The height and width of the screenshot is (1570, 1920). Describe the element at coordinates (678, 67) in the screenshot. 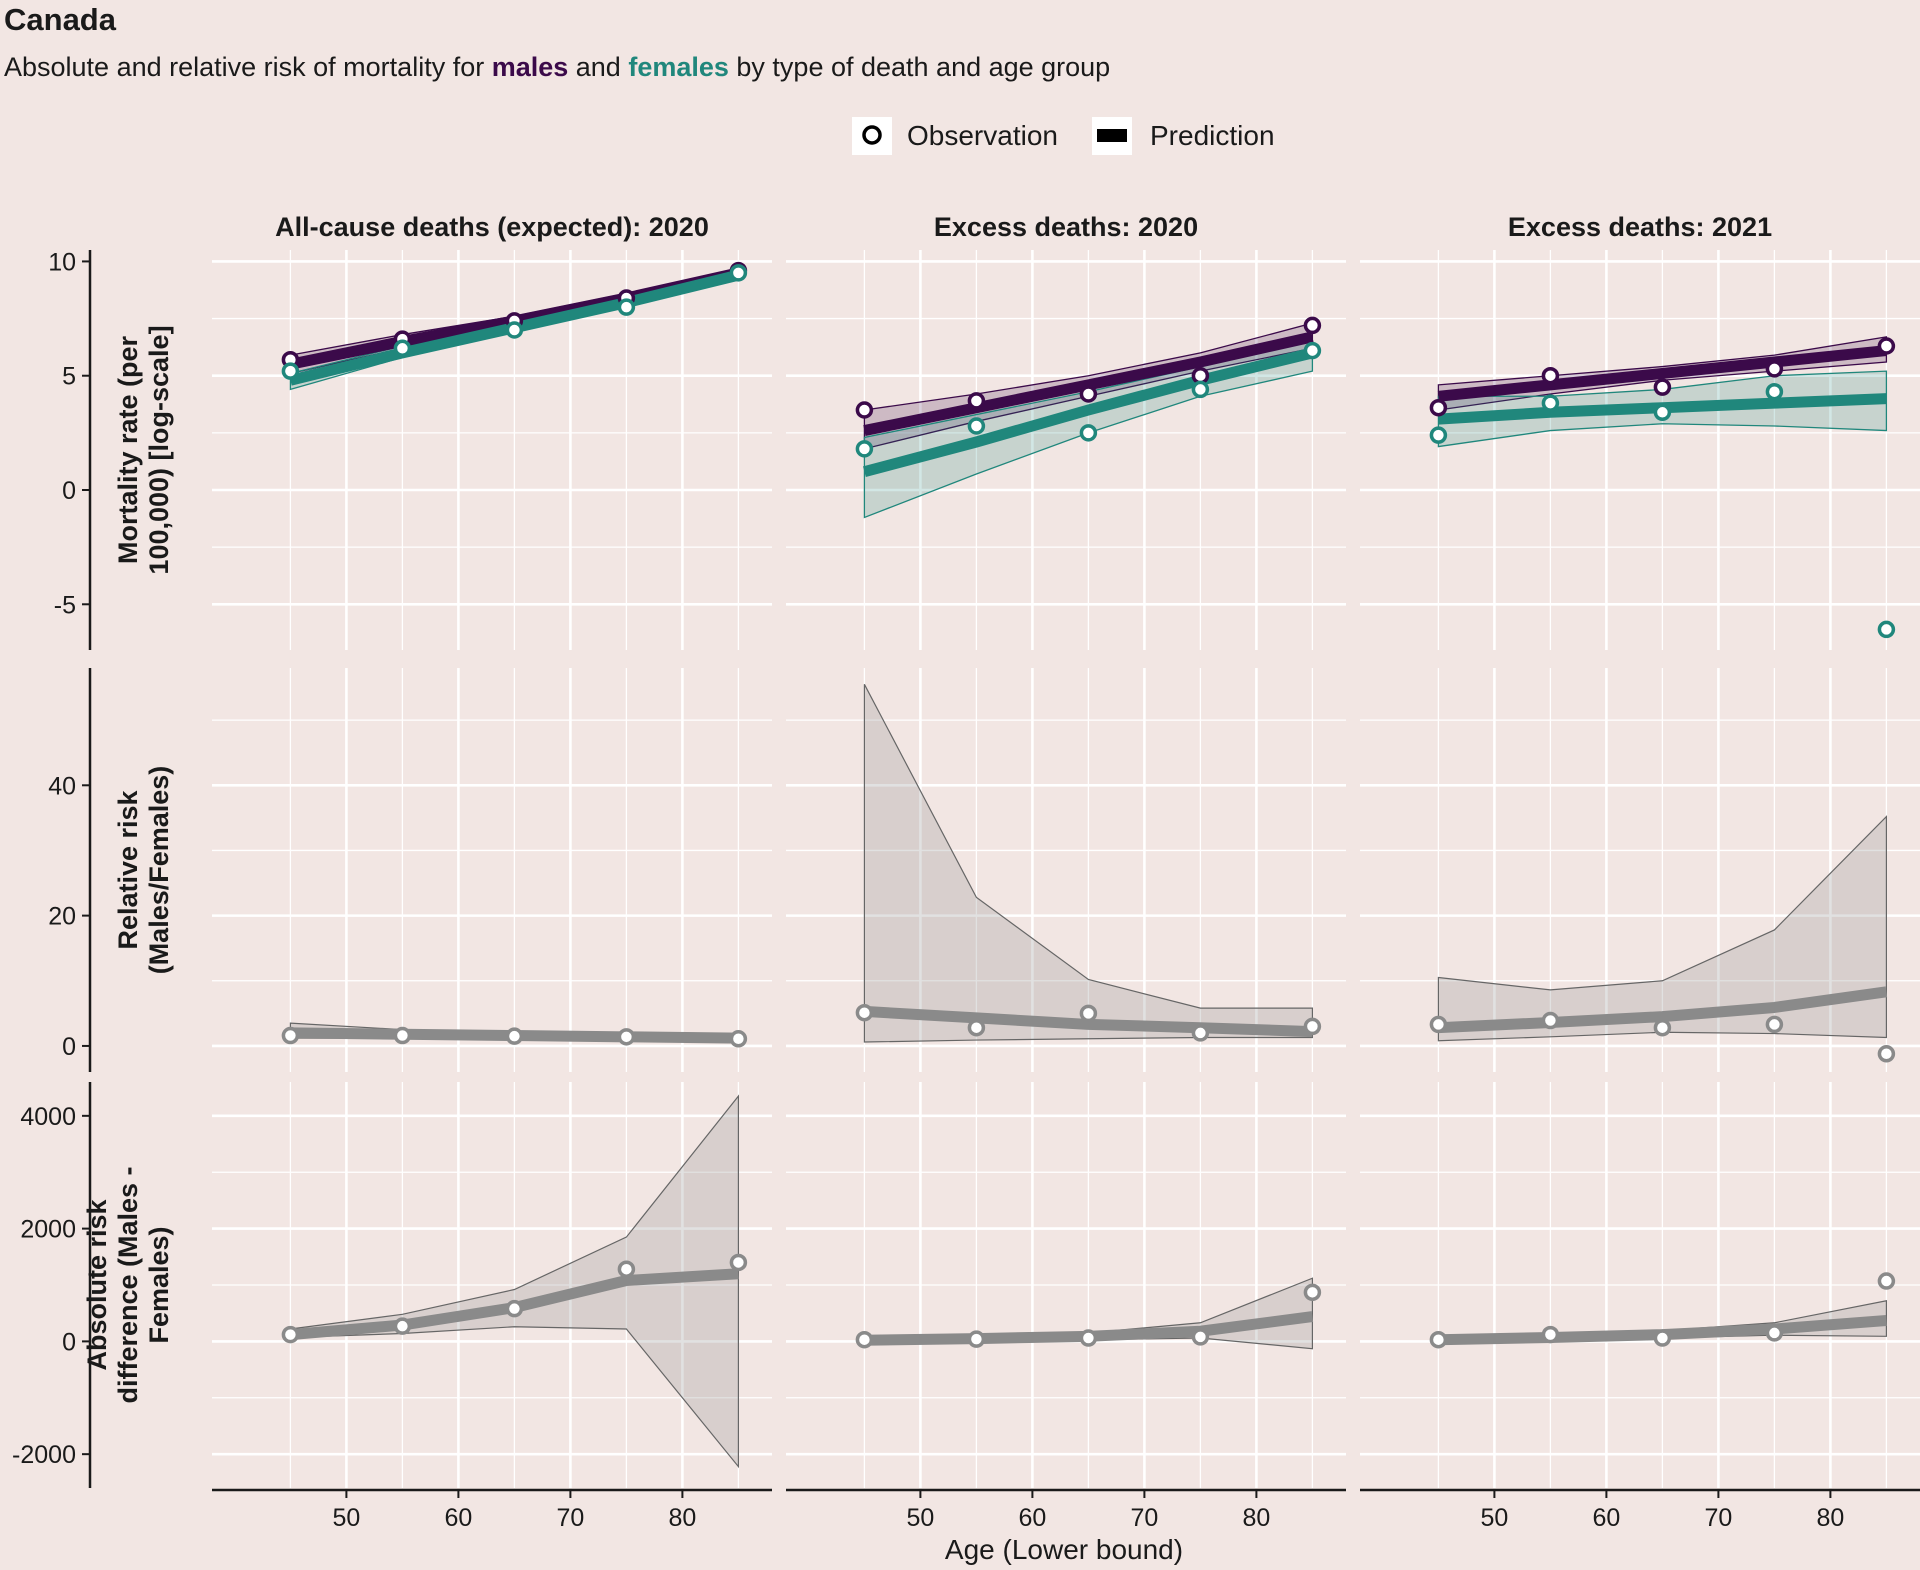

I see `subtitle-females: females` at that location.